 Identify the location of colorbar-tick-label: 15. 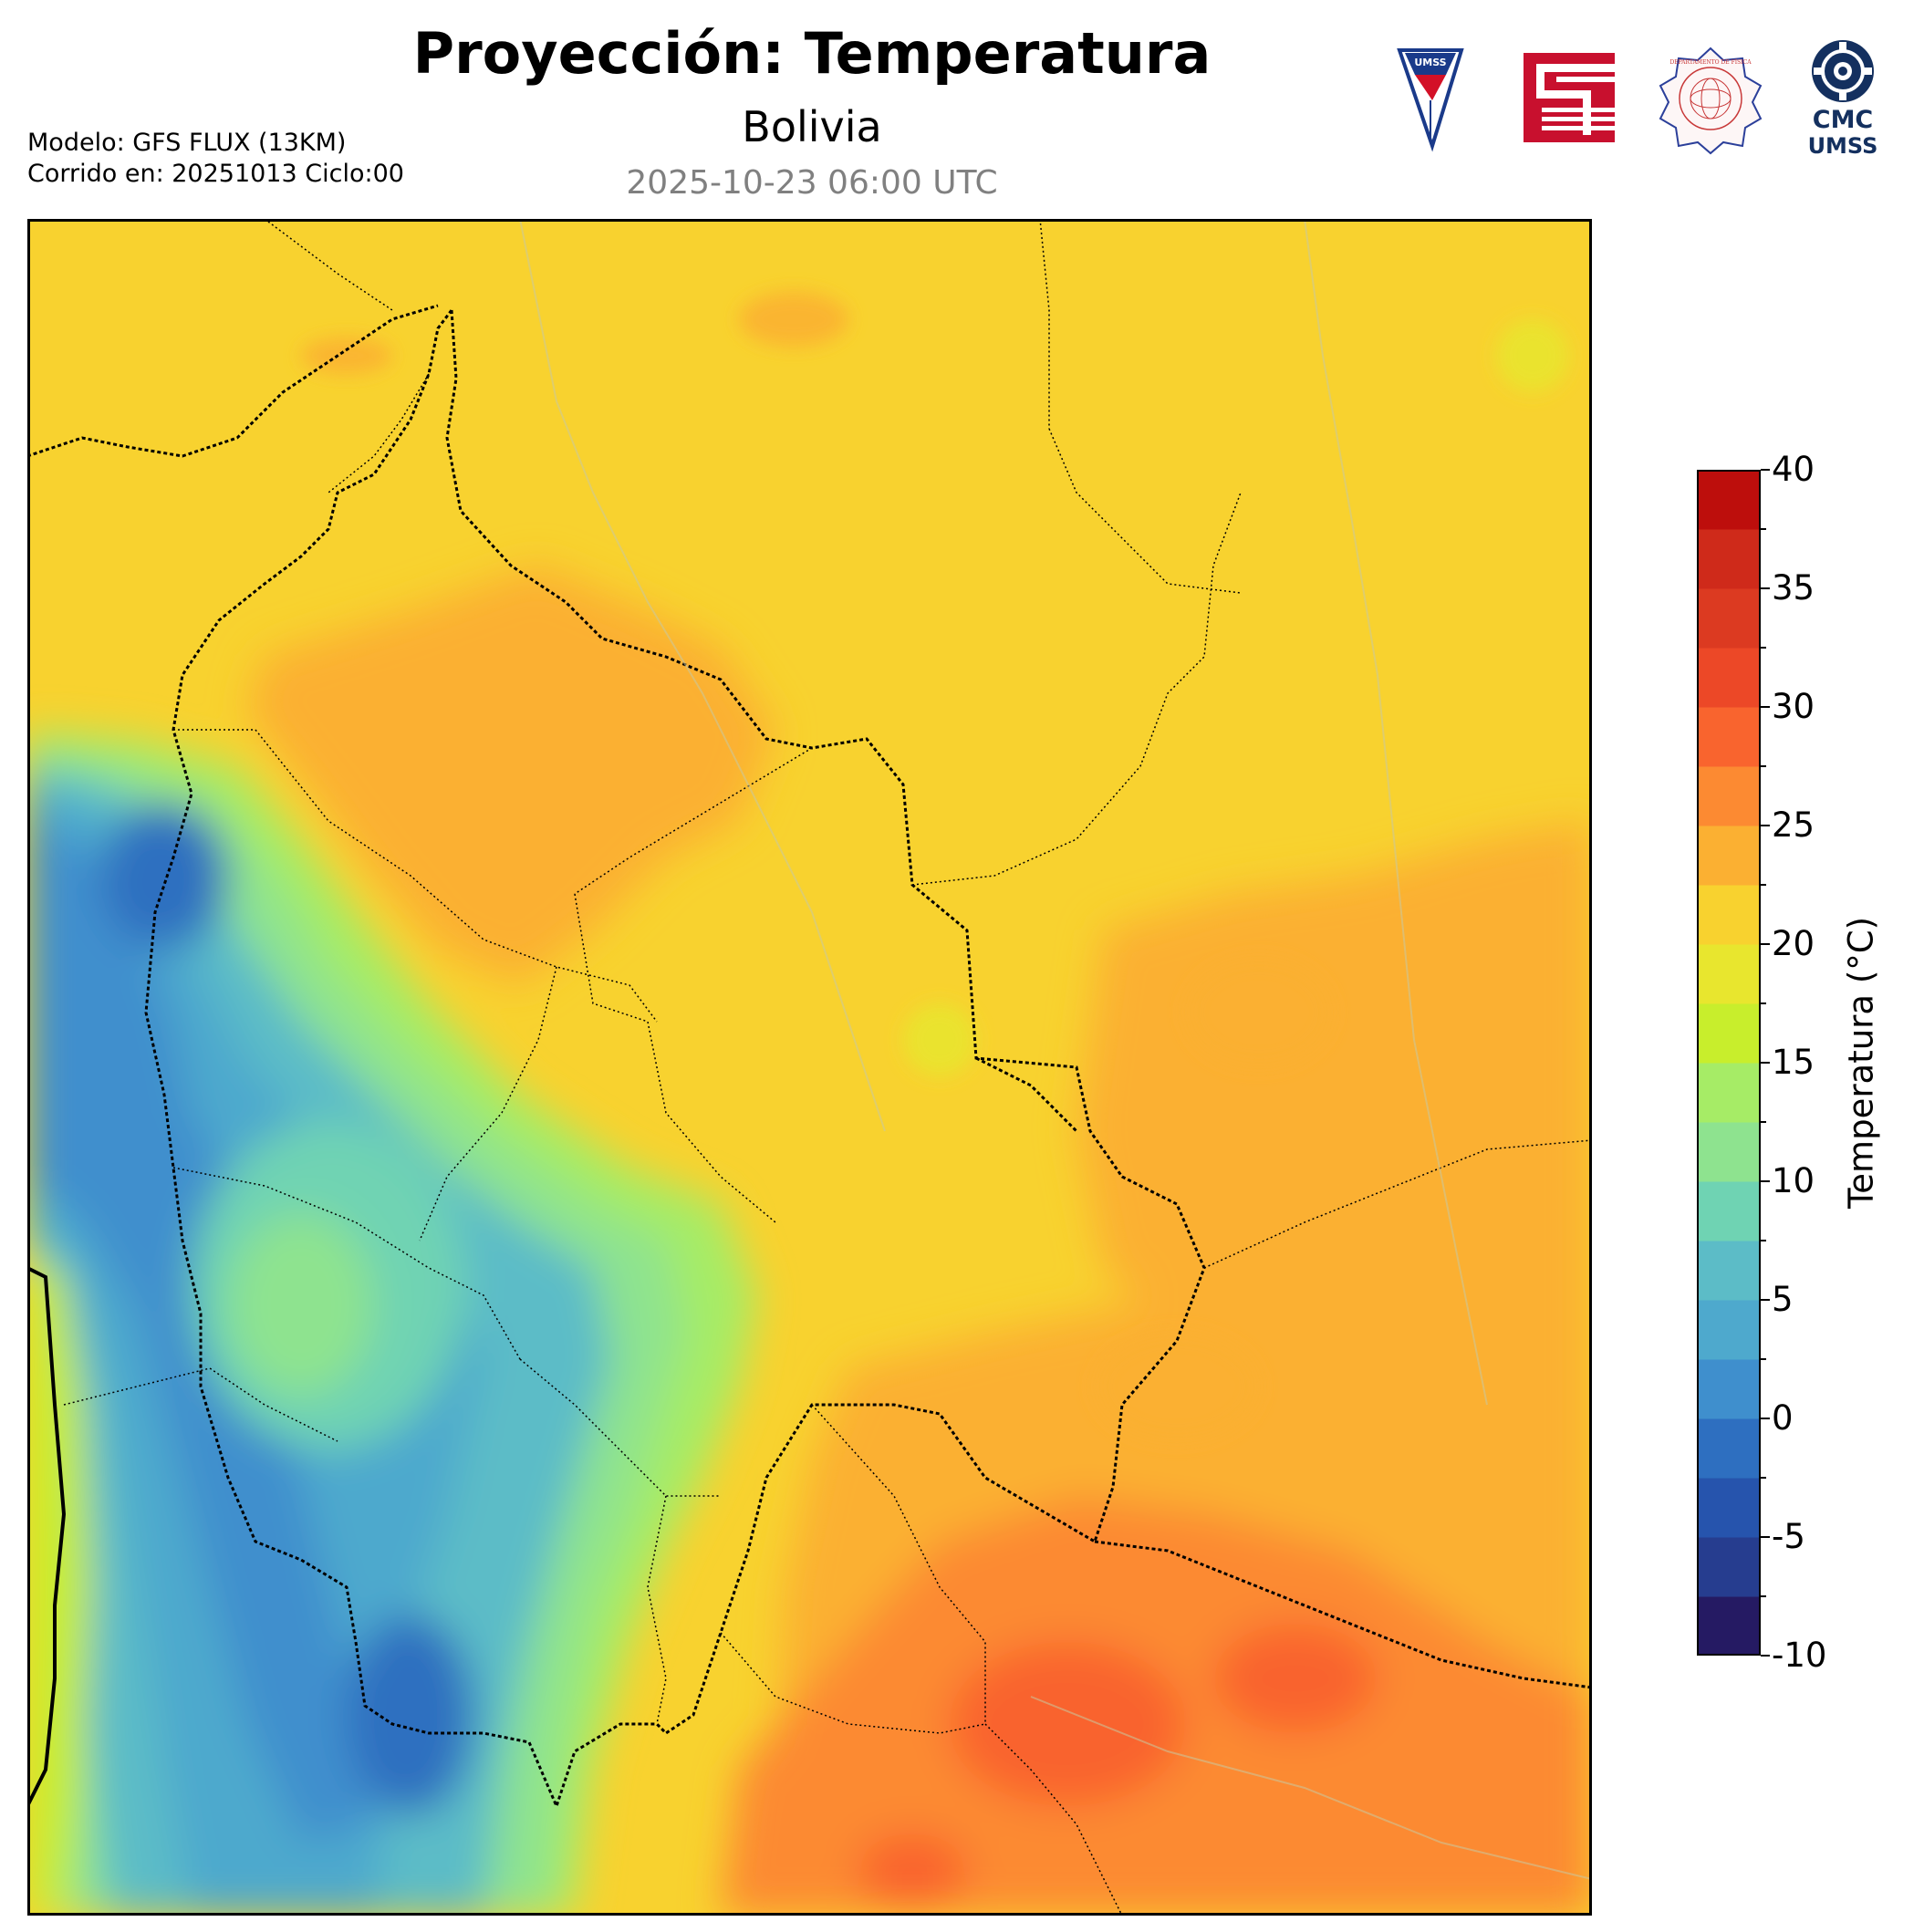
(1794, 1062).